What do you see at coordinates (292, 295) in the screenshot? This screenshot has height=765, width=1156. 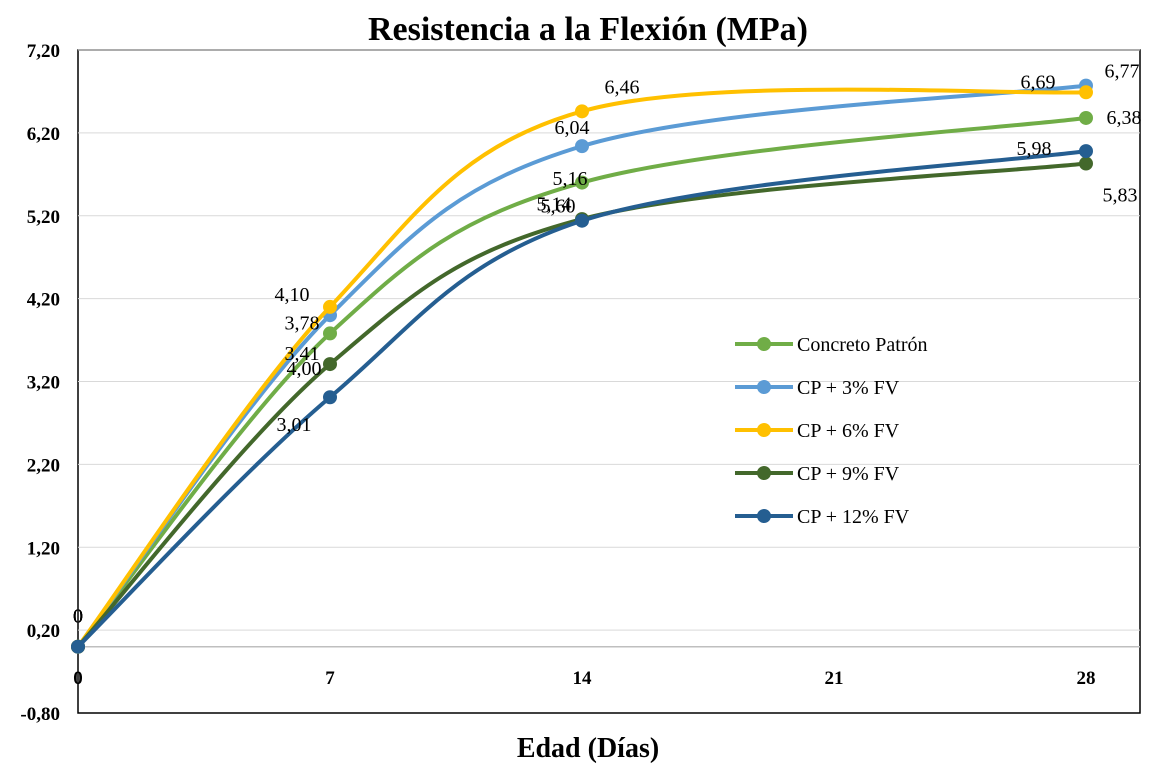 I see `data-label: 4,10` at bounding box center [292, 295].